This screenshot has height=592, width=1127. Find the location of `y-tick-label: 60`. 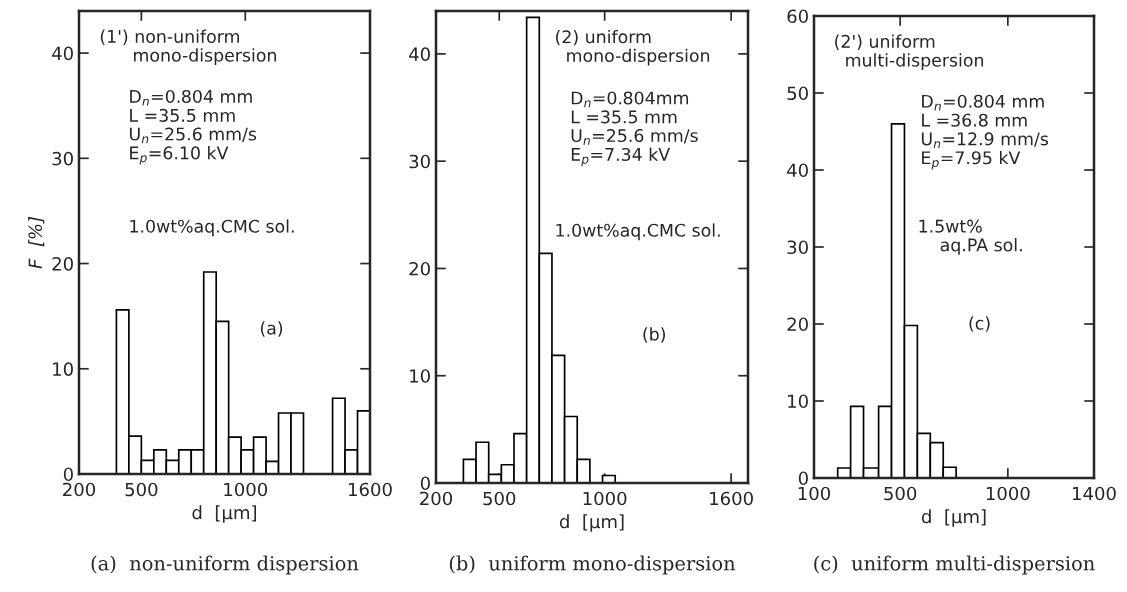

y-tick-label: 60 is located at coordinates (797, 16).